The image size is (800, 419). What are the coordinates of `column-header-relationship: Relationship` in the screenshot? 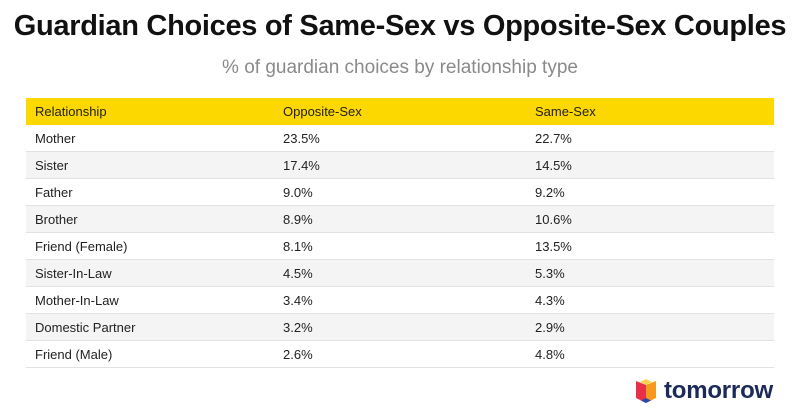 It's located at (150, 111).